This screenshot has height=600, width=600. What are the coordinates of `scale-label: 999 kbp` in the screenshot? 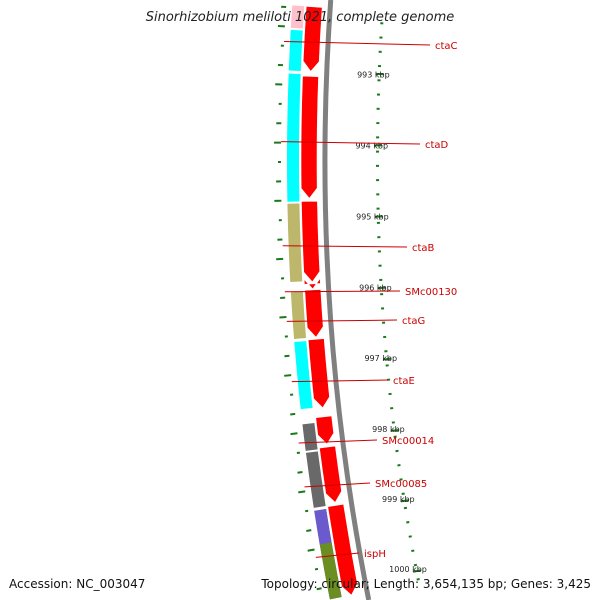 It's located at (398, 499).